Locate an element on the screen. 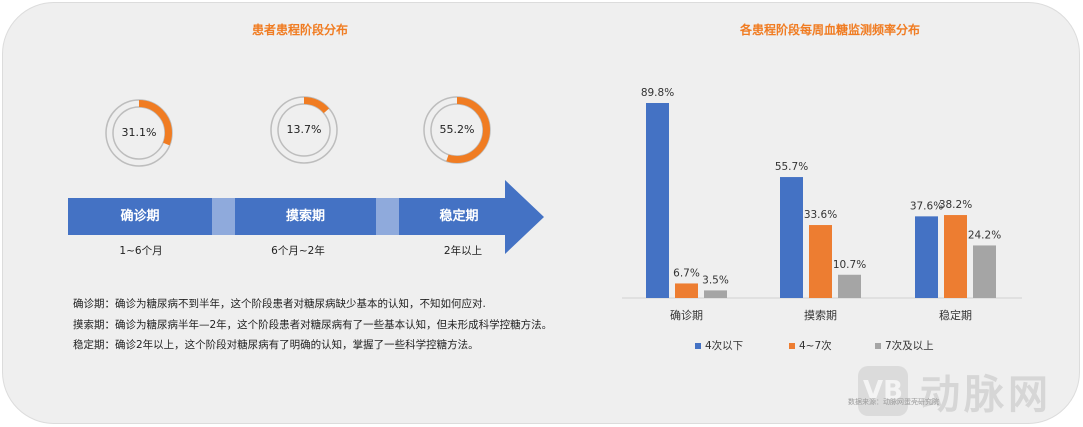  legend-label: 4~7次 is located at coordinates (815, 346).